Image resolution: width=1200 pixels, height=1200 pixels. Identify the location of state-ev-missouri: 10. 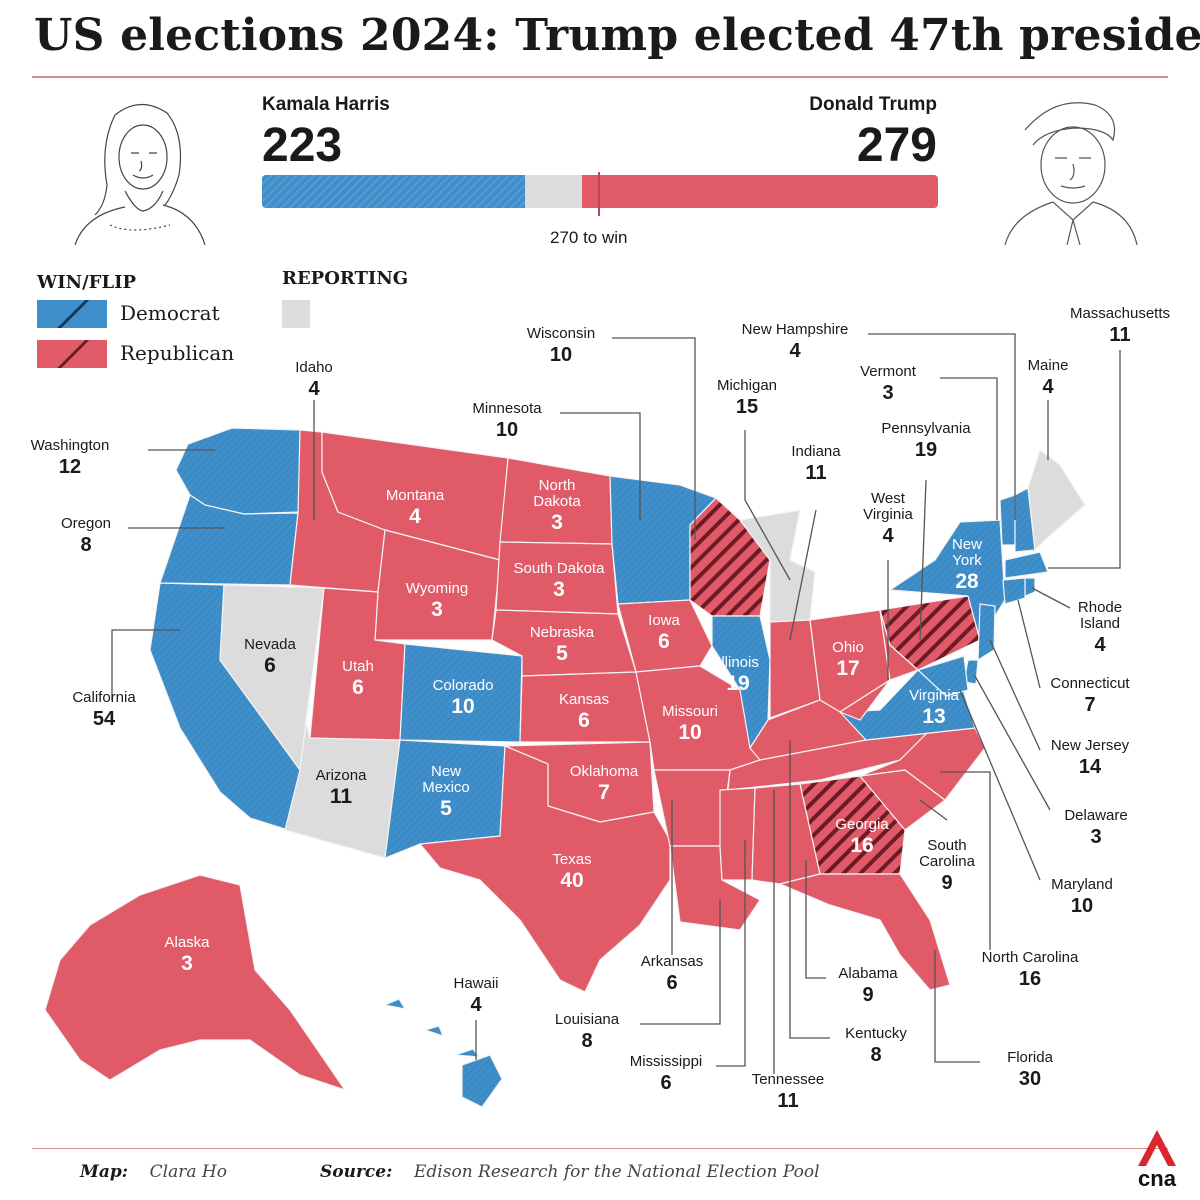
(689, 732).